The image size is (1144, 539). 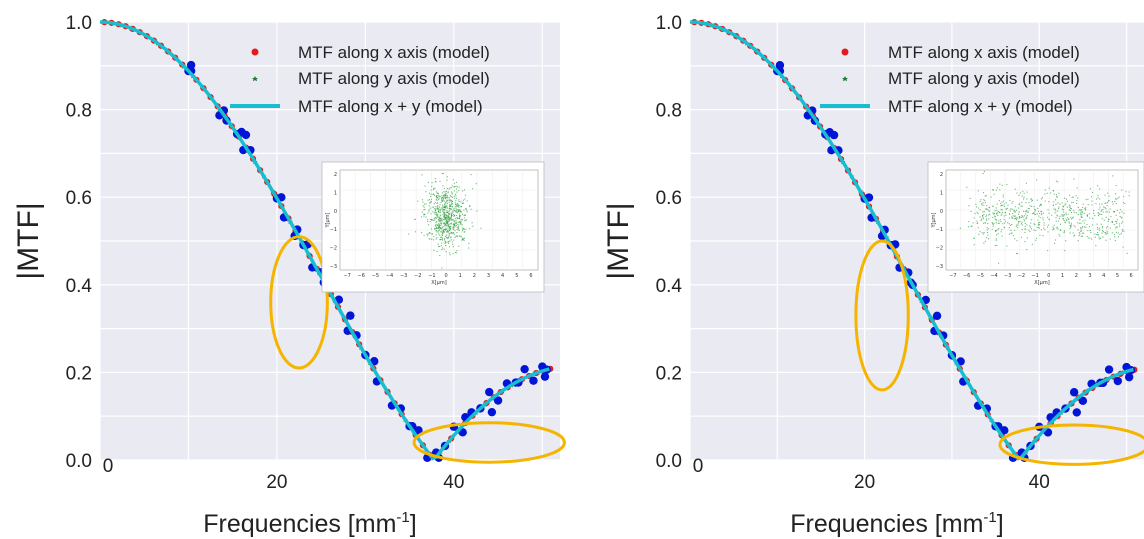 I want to click on legend-marker-y, so click(x=255, y=79).